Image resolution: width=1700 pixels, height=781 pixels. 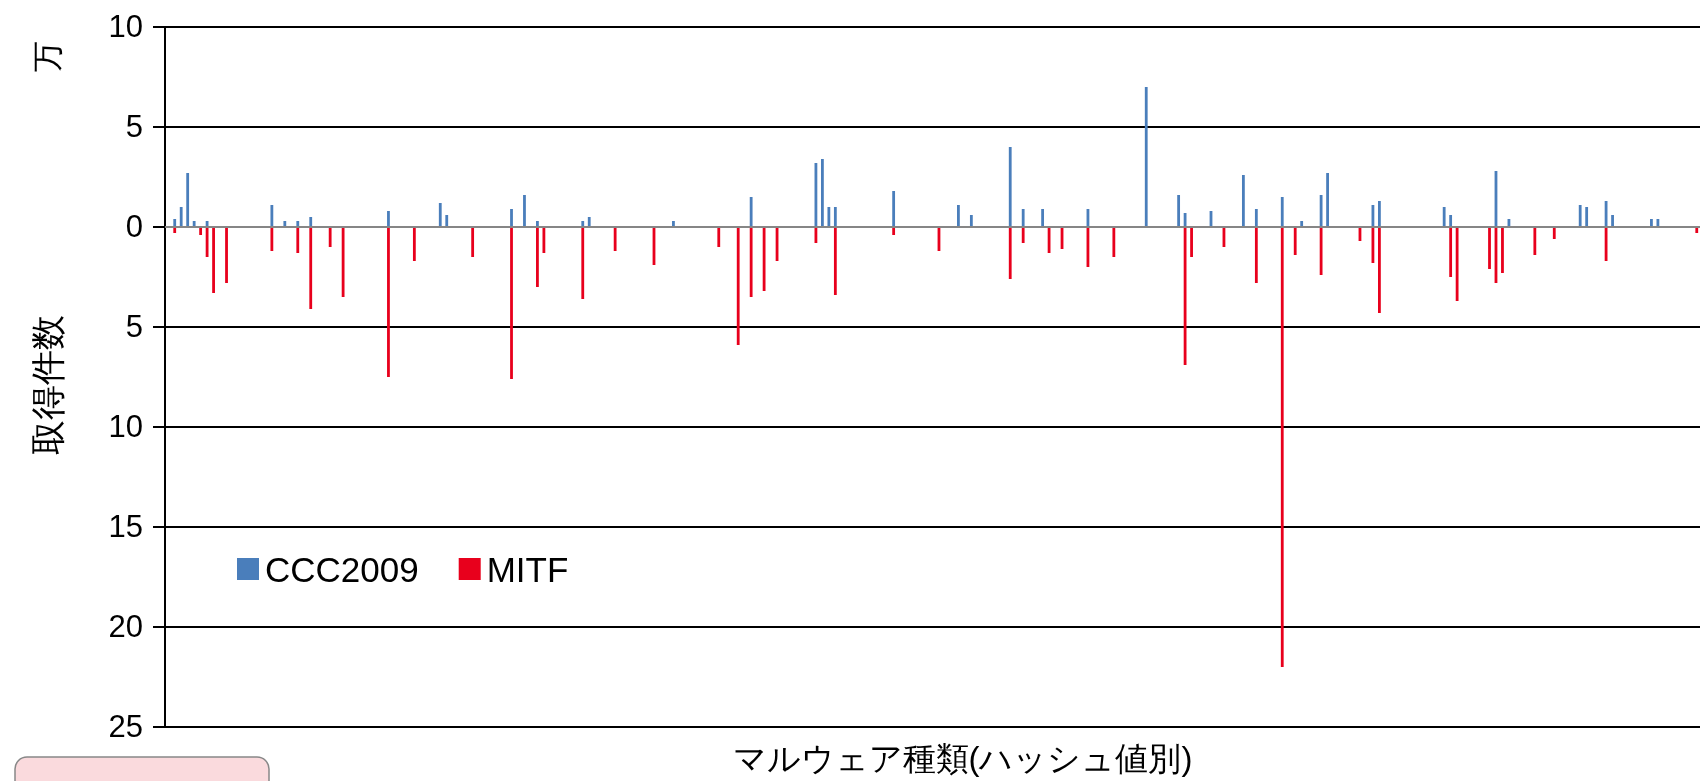 I want to click on x-axis-title: マルウェア種類(ハッシュ値別), so click(x=962, y=758).